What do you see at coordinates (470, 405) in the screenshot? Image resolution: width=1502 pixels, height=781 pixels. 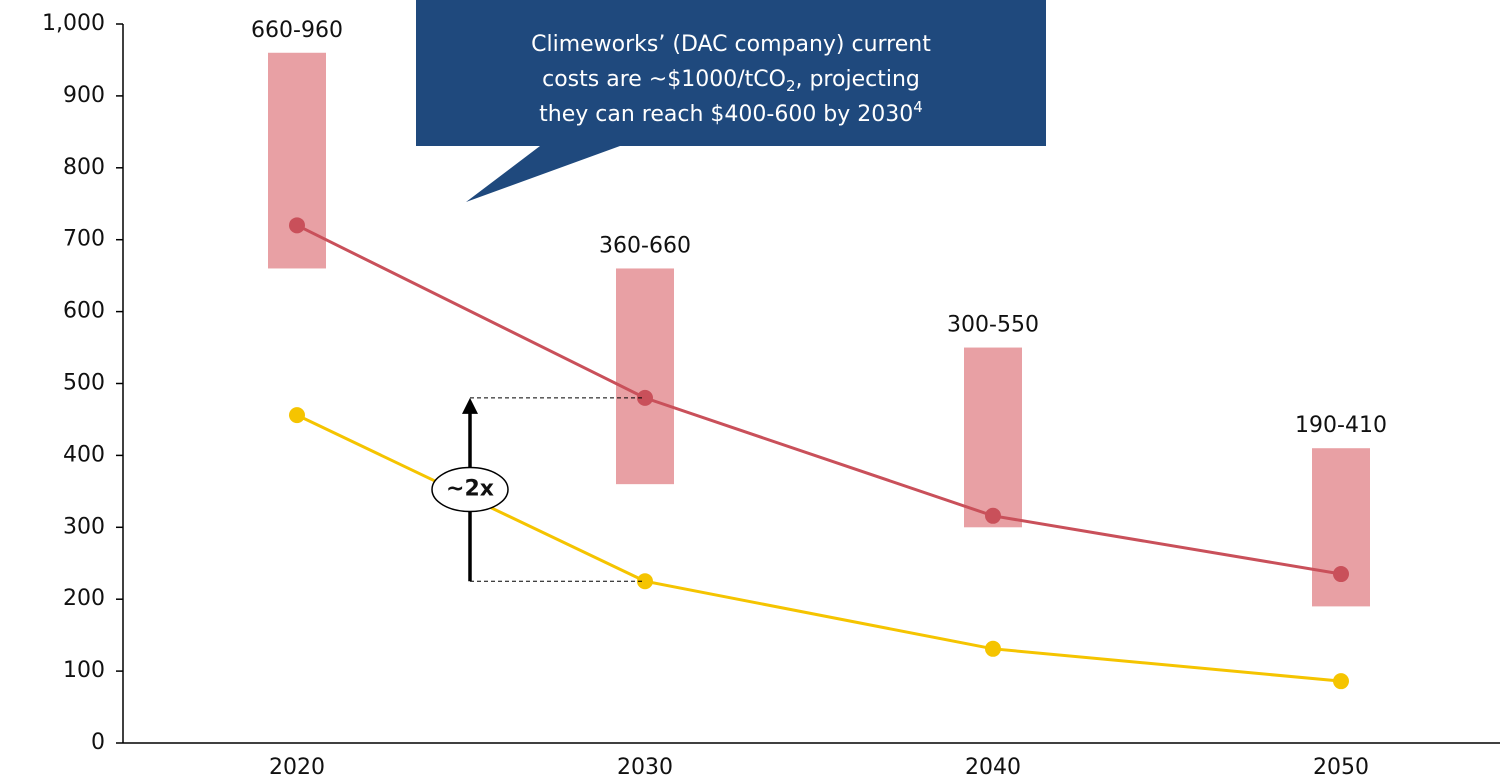 I see `arrow-head` at bounding box center [470, 405].